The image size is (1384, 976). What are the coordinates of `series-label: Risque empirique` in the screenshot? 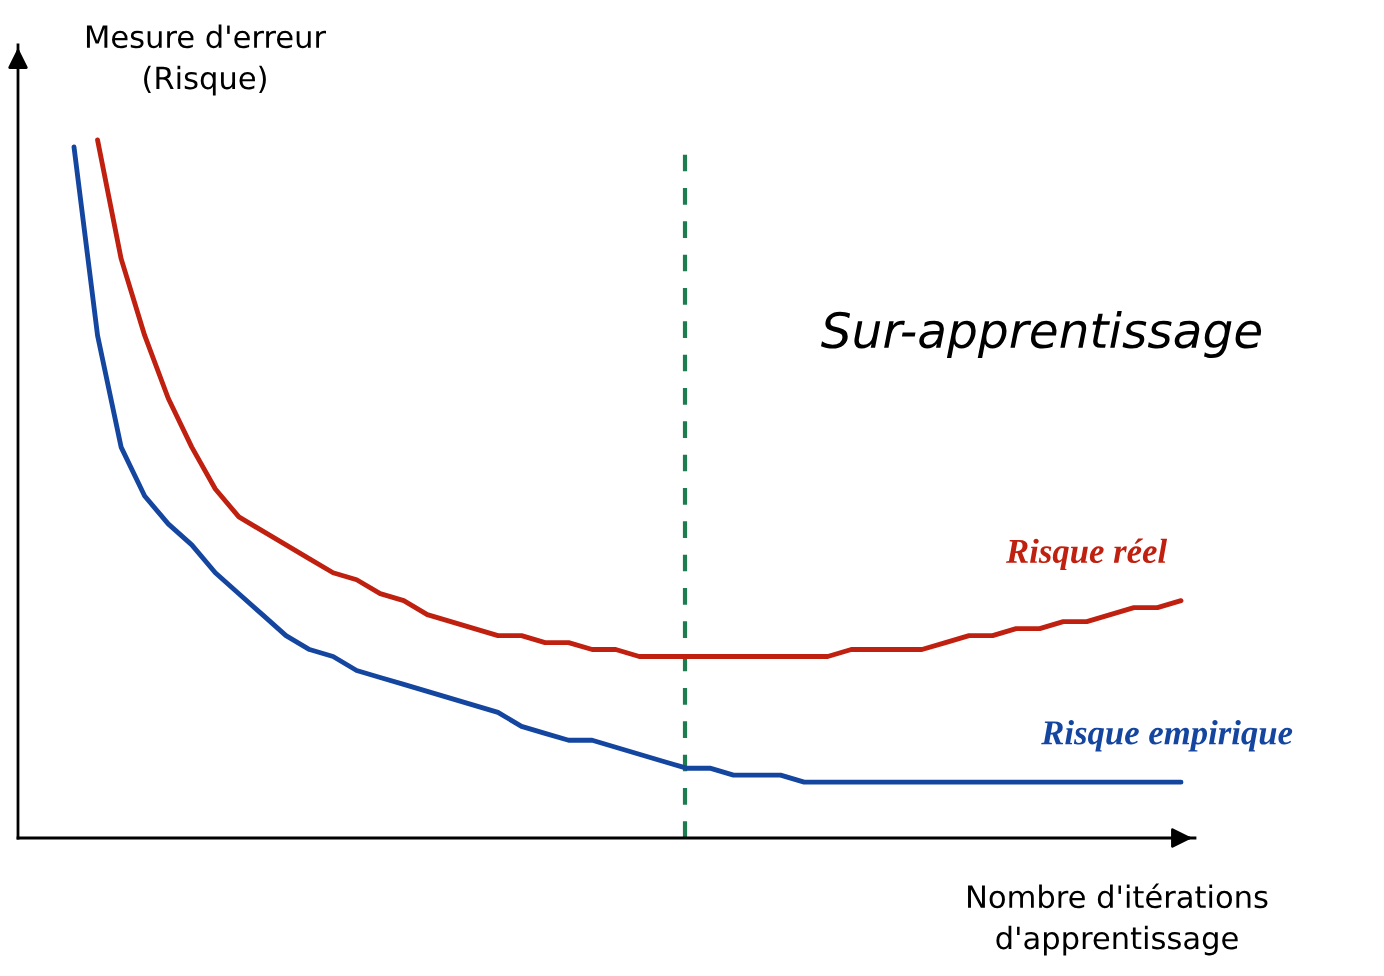 It's located at (1167, 736).